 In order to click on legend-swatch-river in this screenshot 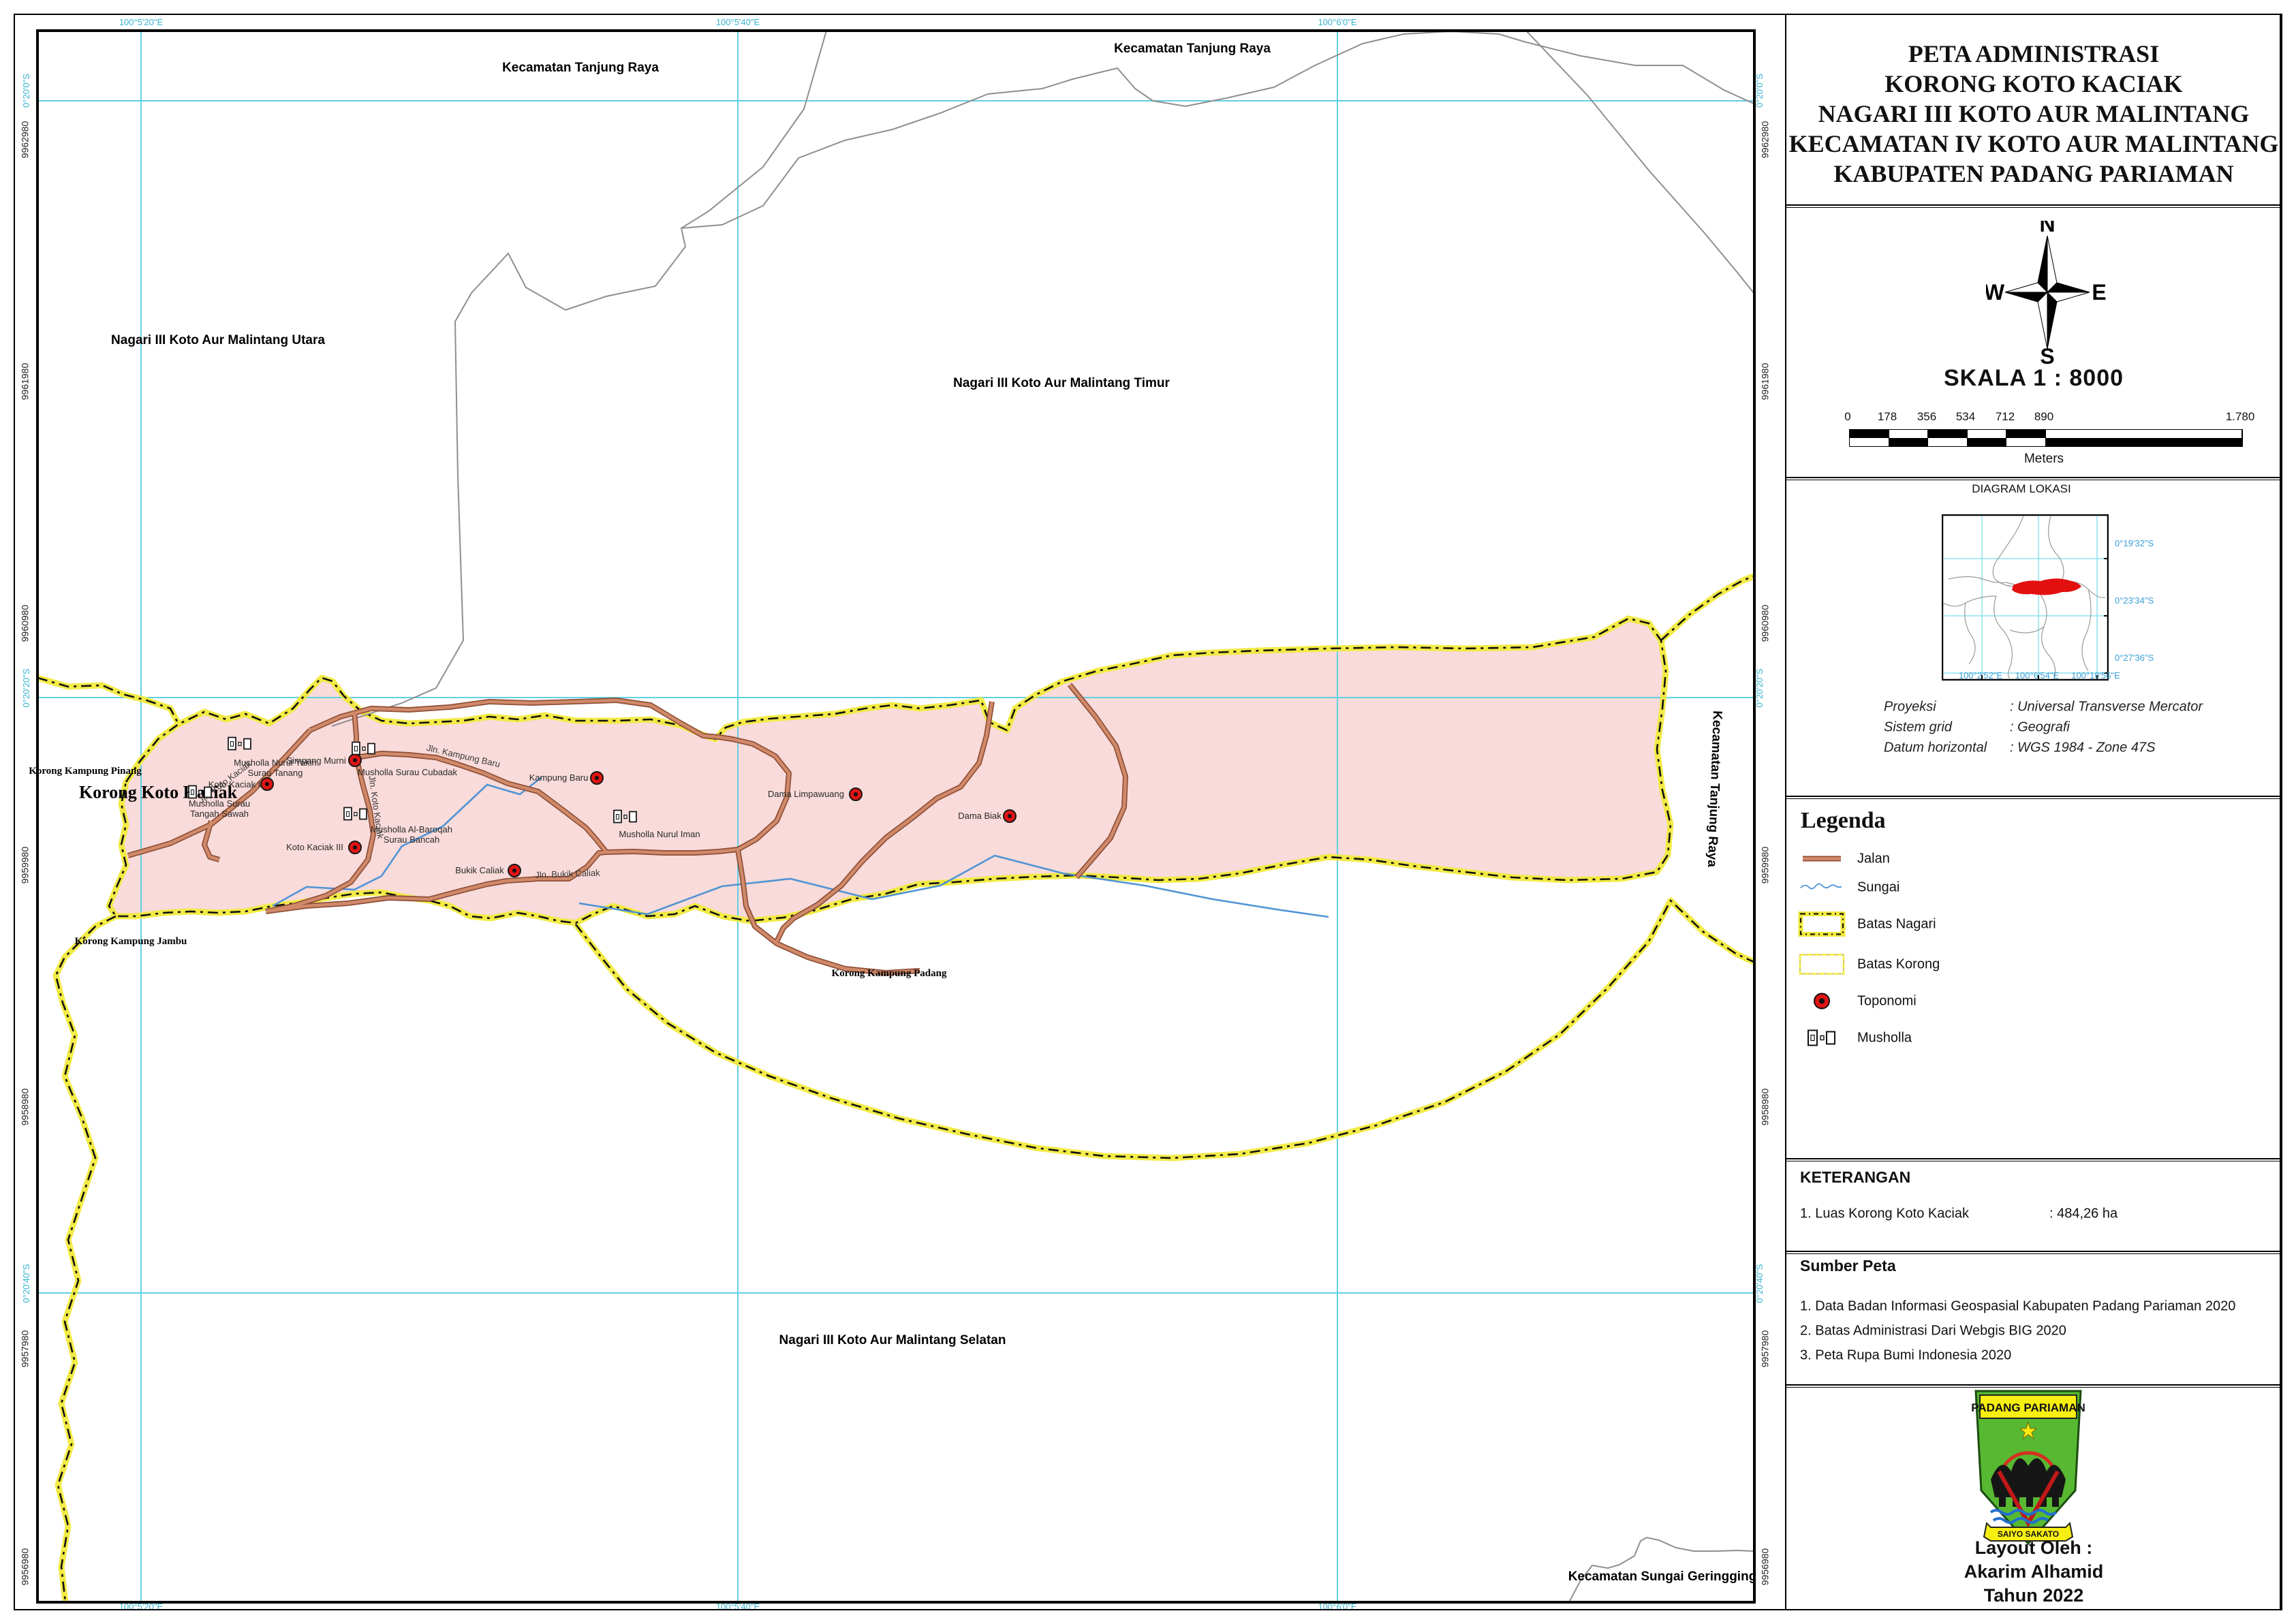, I will do `click(1822, 889)`.